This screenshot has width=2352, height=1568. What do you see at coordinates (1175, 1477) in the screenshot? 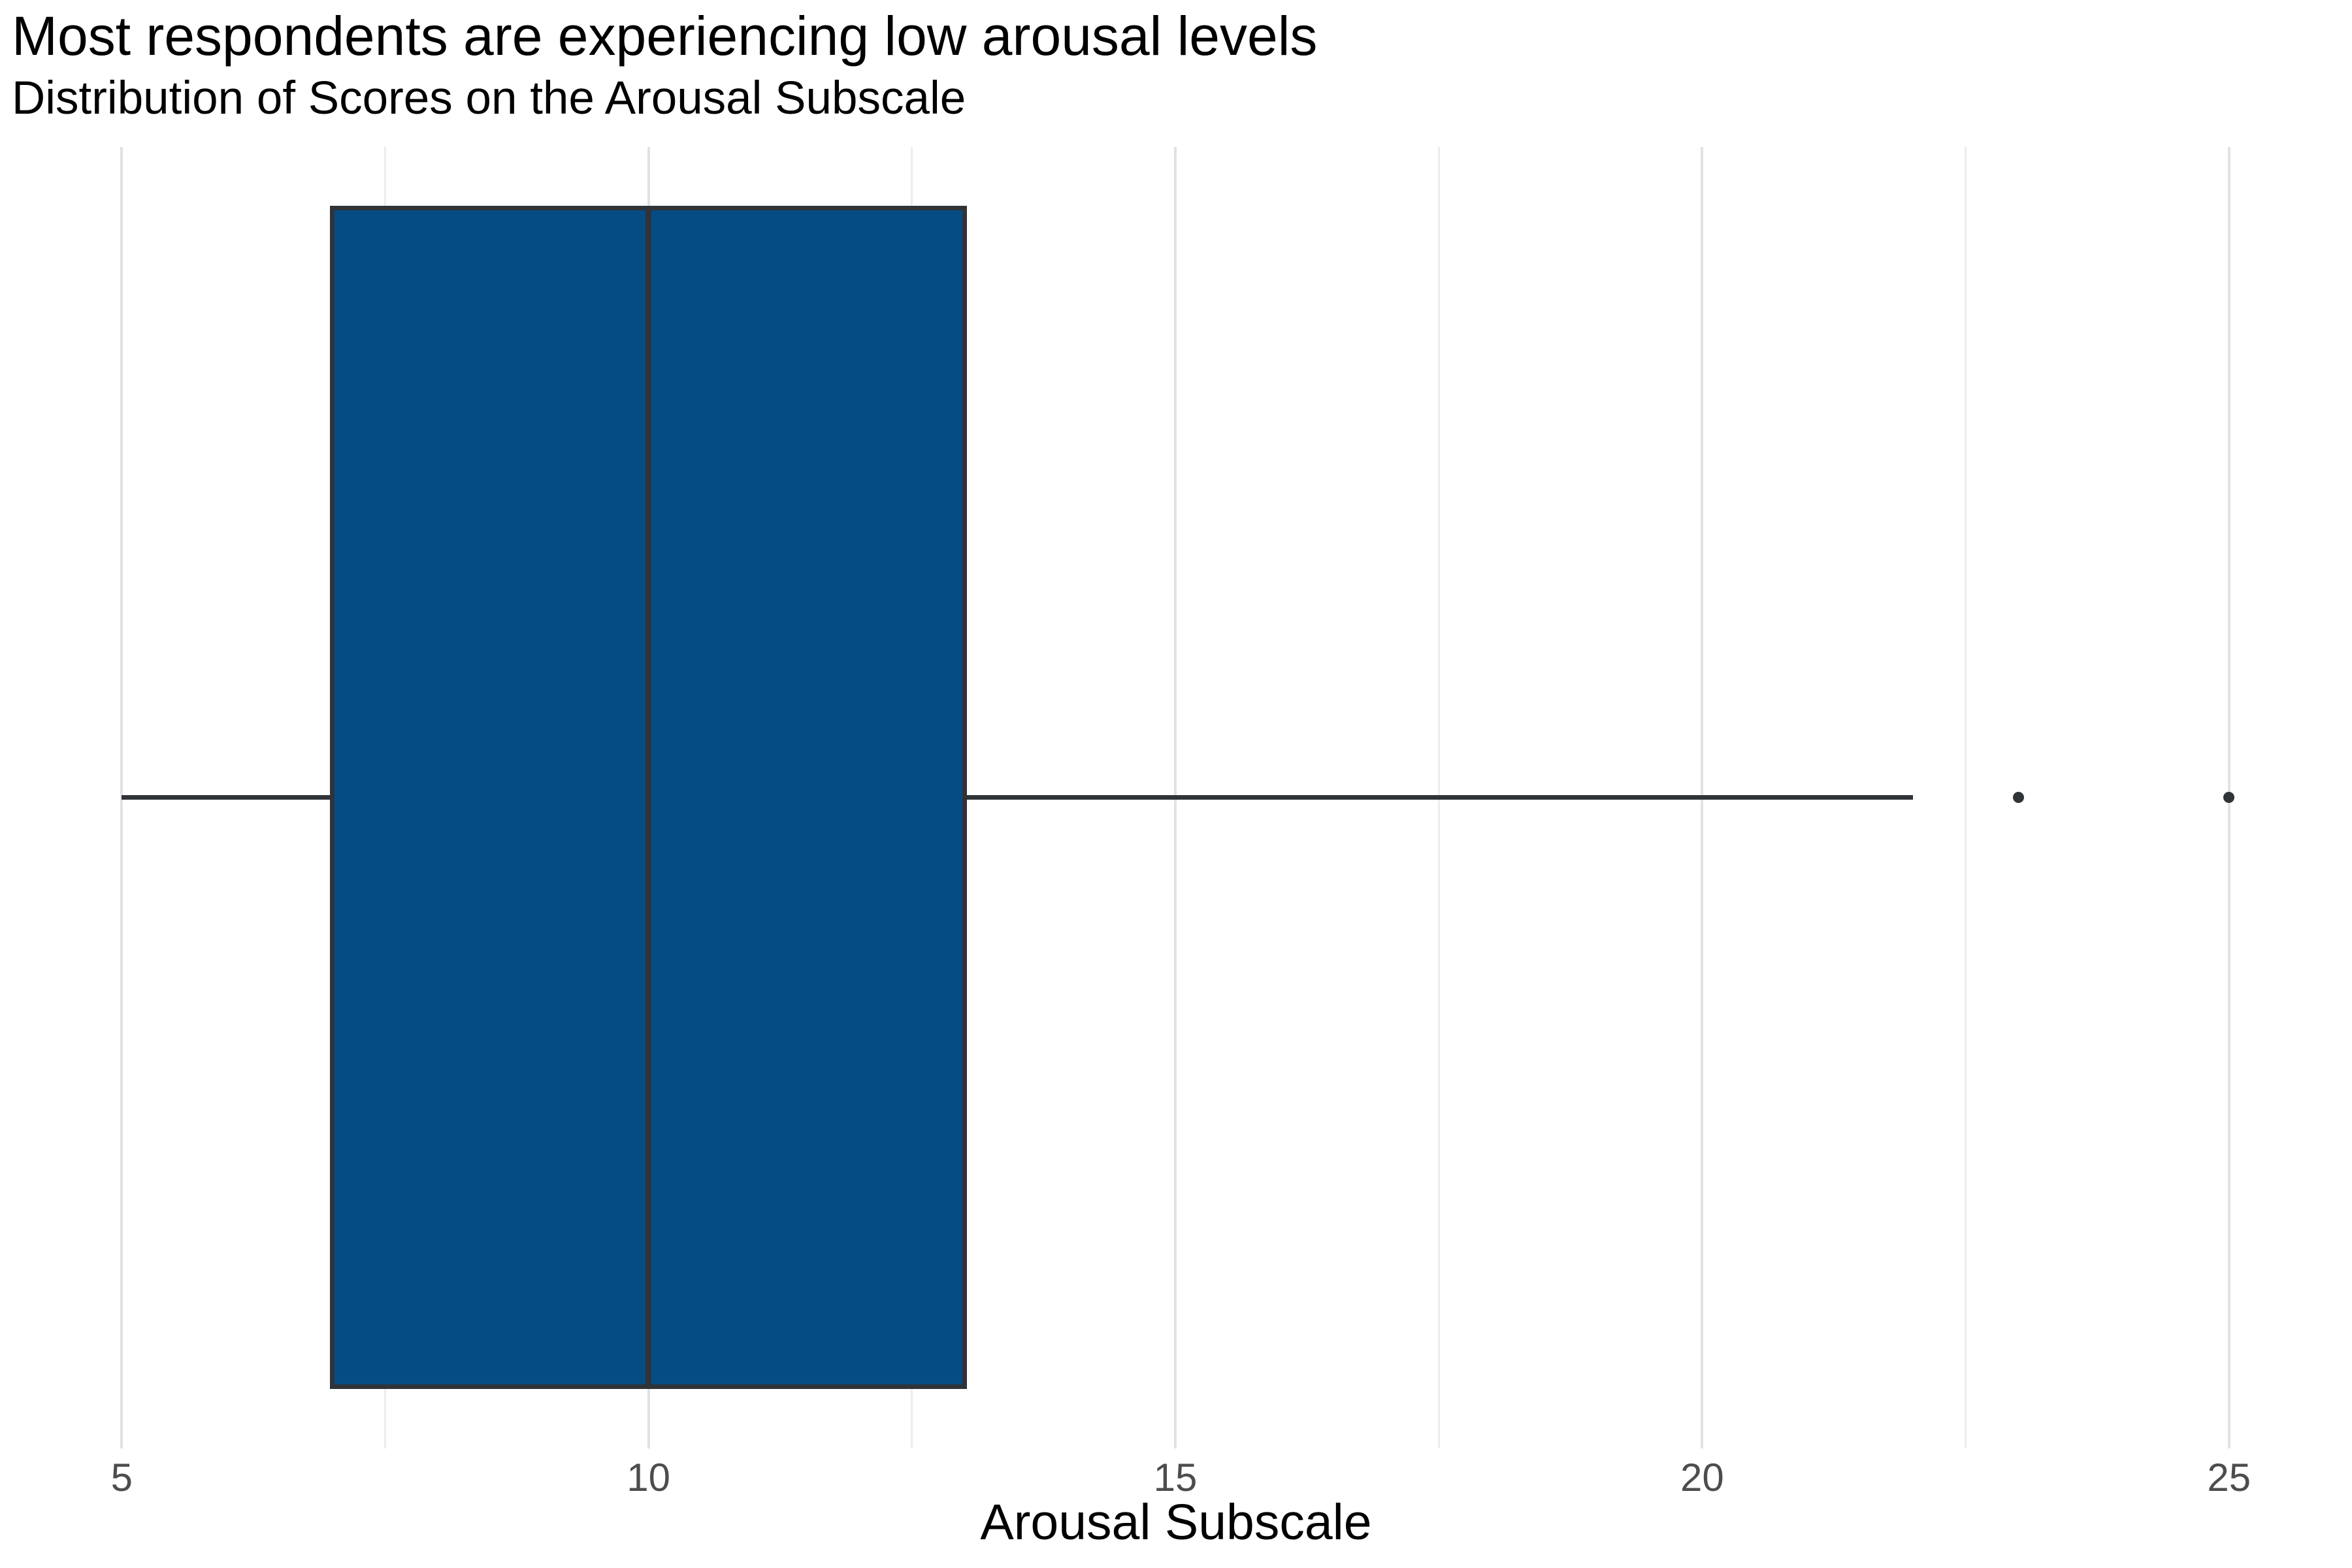
I see `x-tick-label: 15` at bounding box center [1175, 1477].